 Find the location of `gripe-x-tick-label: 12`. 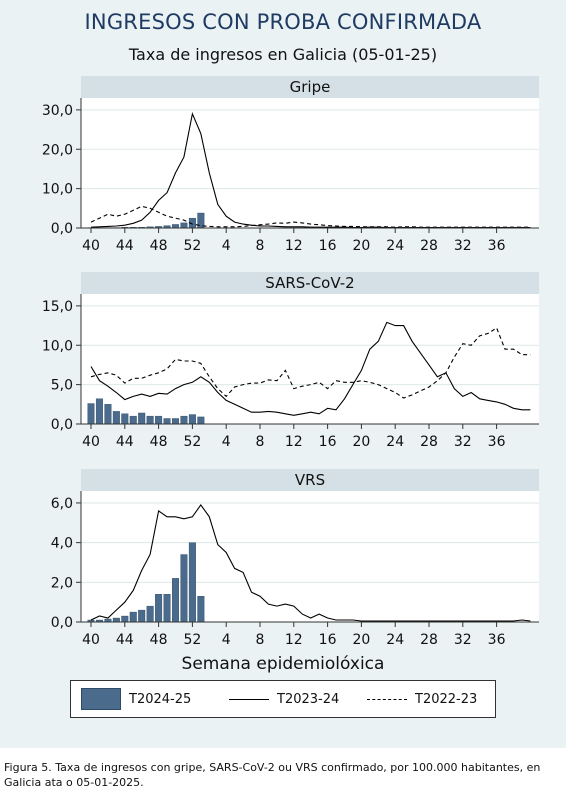

gripe-x-tick-label: 12 is located at coordinates (294, 246).